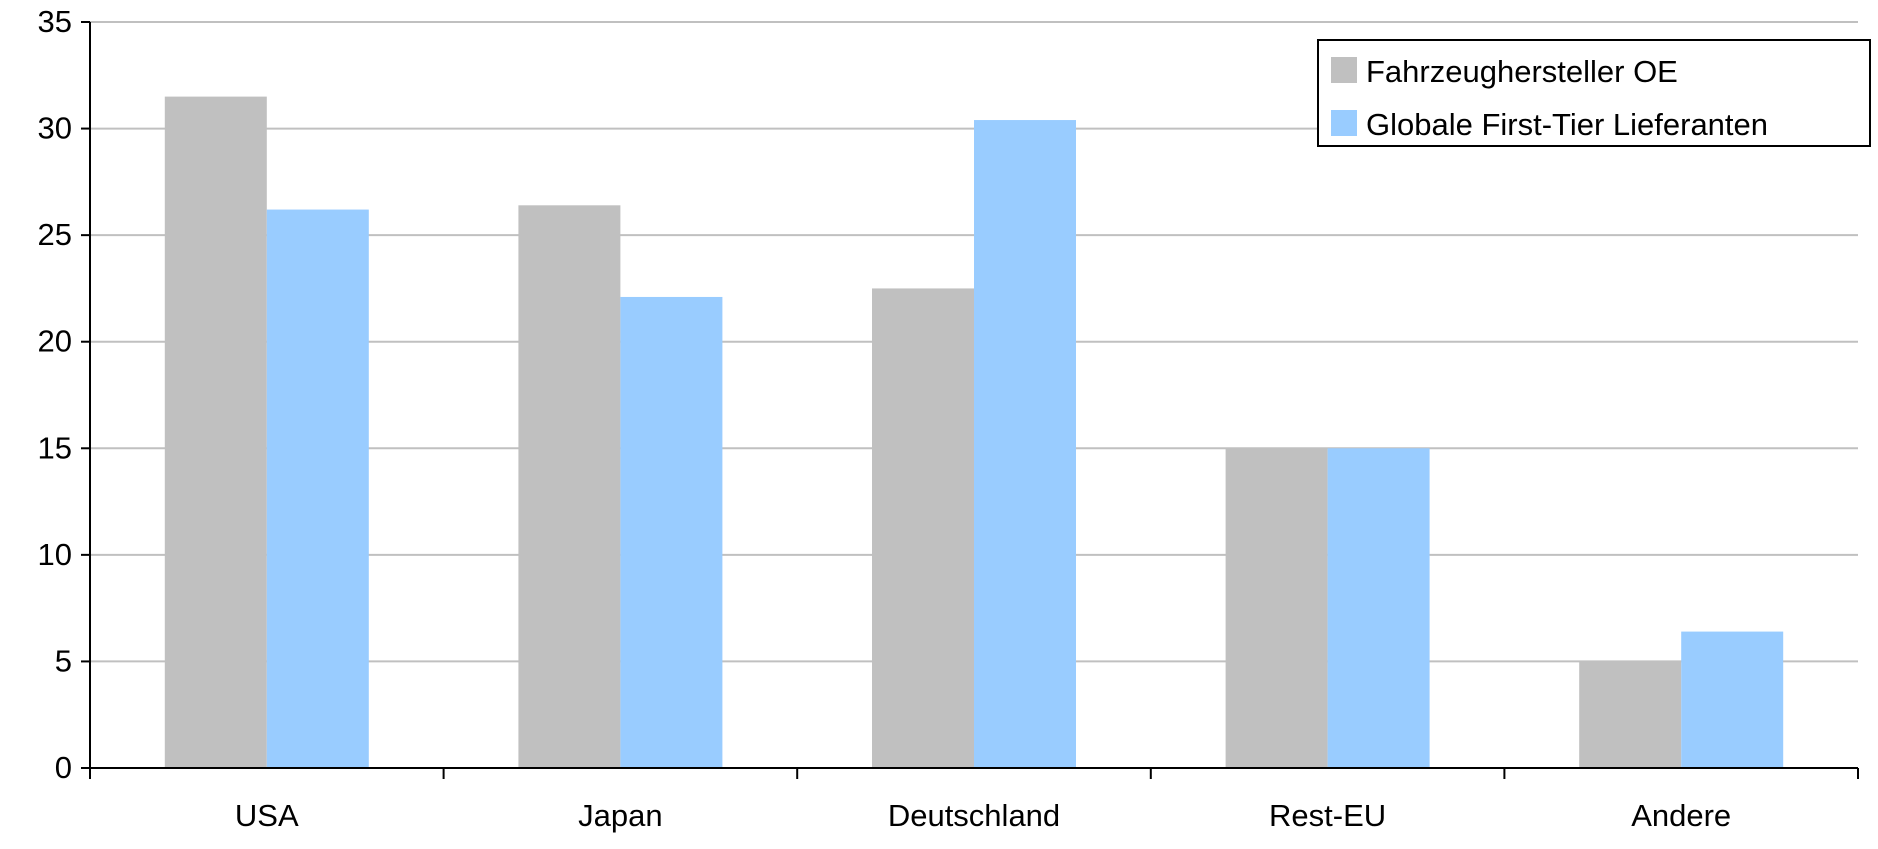 The image size is (1878, 849). Describe the element at coordinates (55, 554) in the screenshot. I see `y-tick-label: 10` at that location.